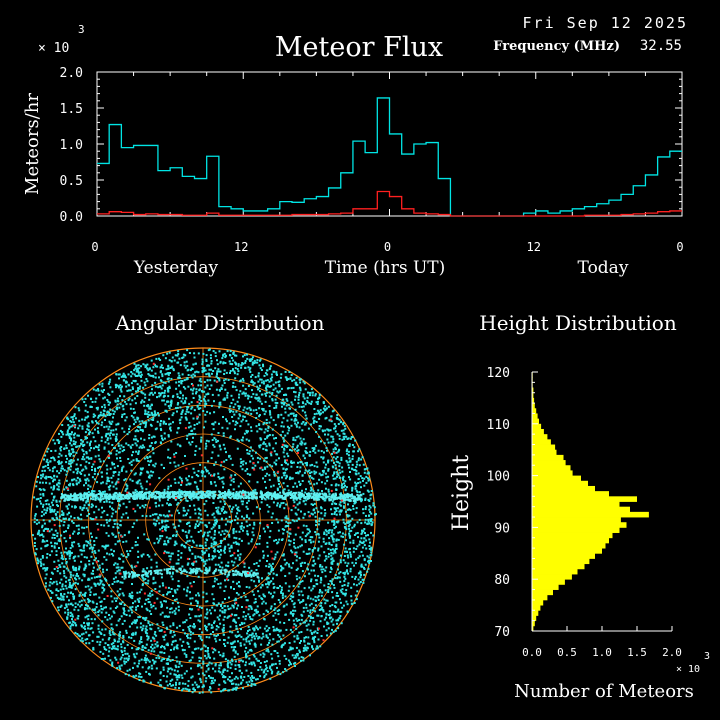 This screenshot has width=720, height=720. I want to click on flux-ytick-label: 2.0, so click(71, 73).